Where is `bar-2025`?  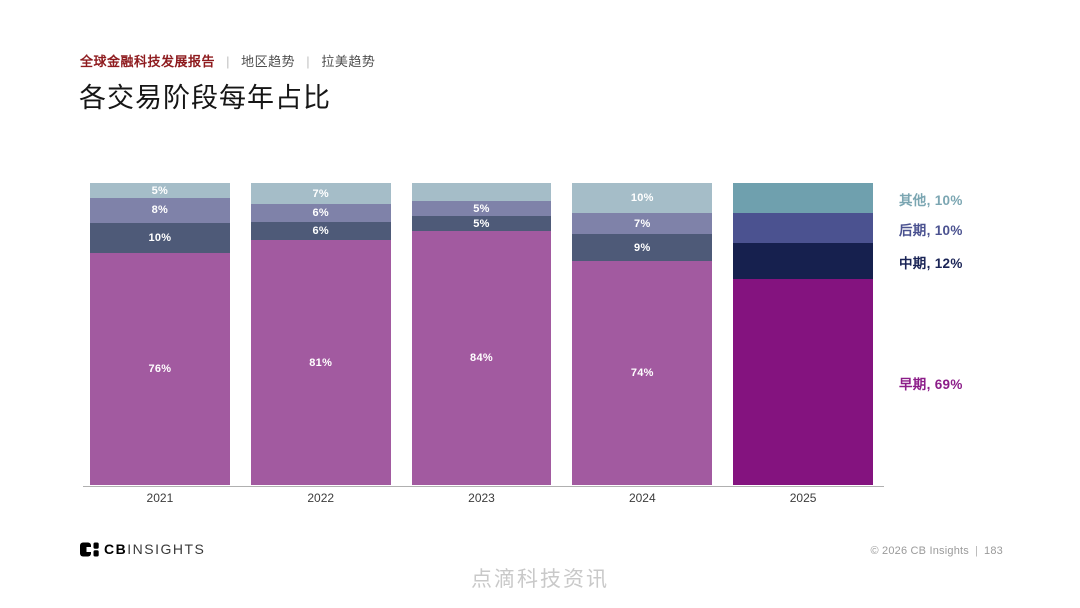 bar-2025 is located at coordinates (803, 334).